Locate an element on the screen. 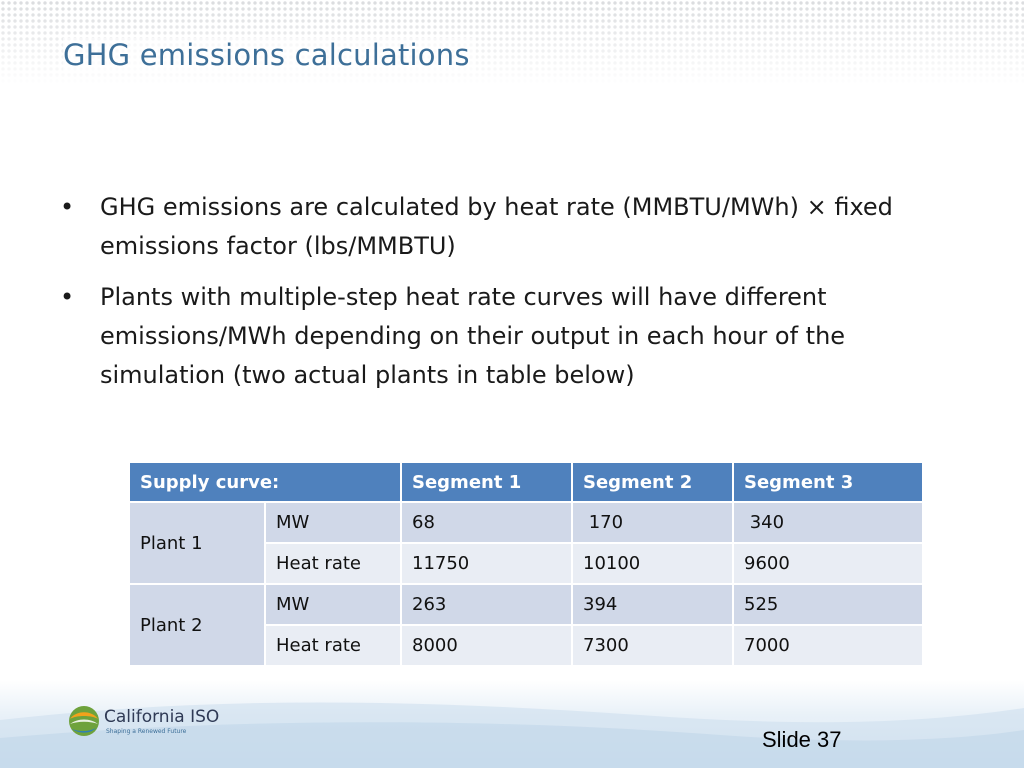 This screenshot has width=1024, height=768. plant-name-cell: Plant 1 is located at coordinates (197, 543).